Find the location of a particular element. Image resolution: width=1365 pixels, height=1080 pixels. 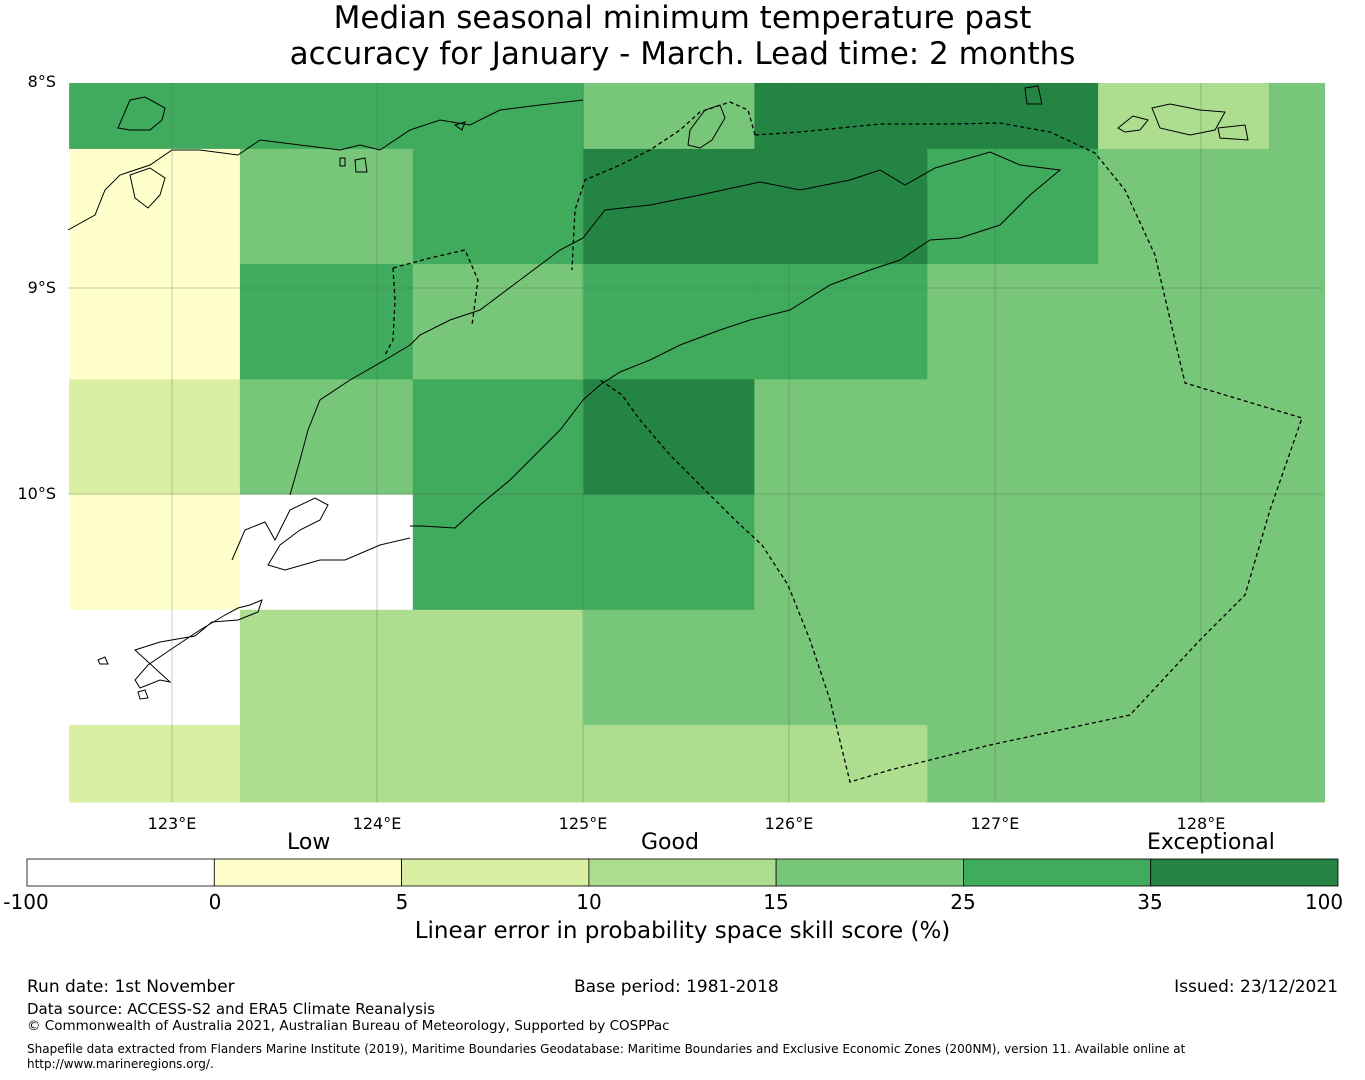

colorbar-tick-label: 15 is located at coordinates (776, 902).